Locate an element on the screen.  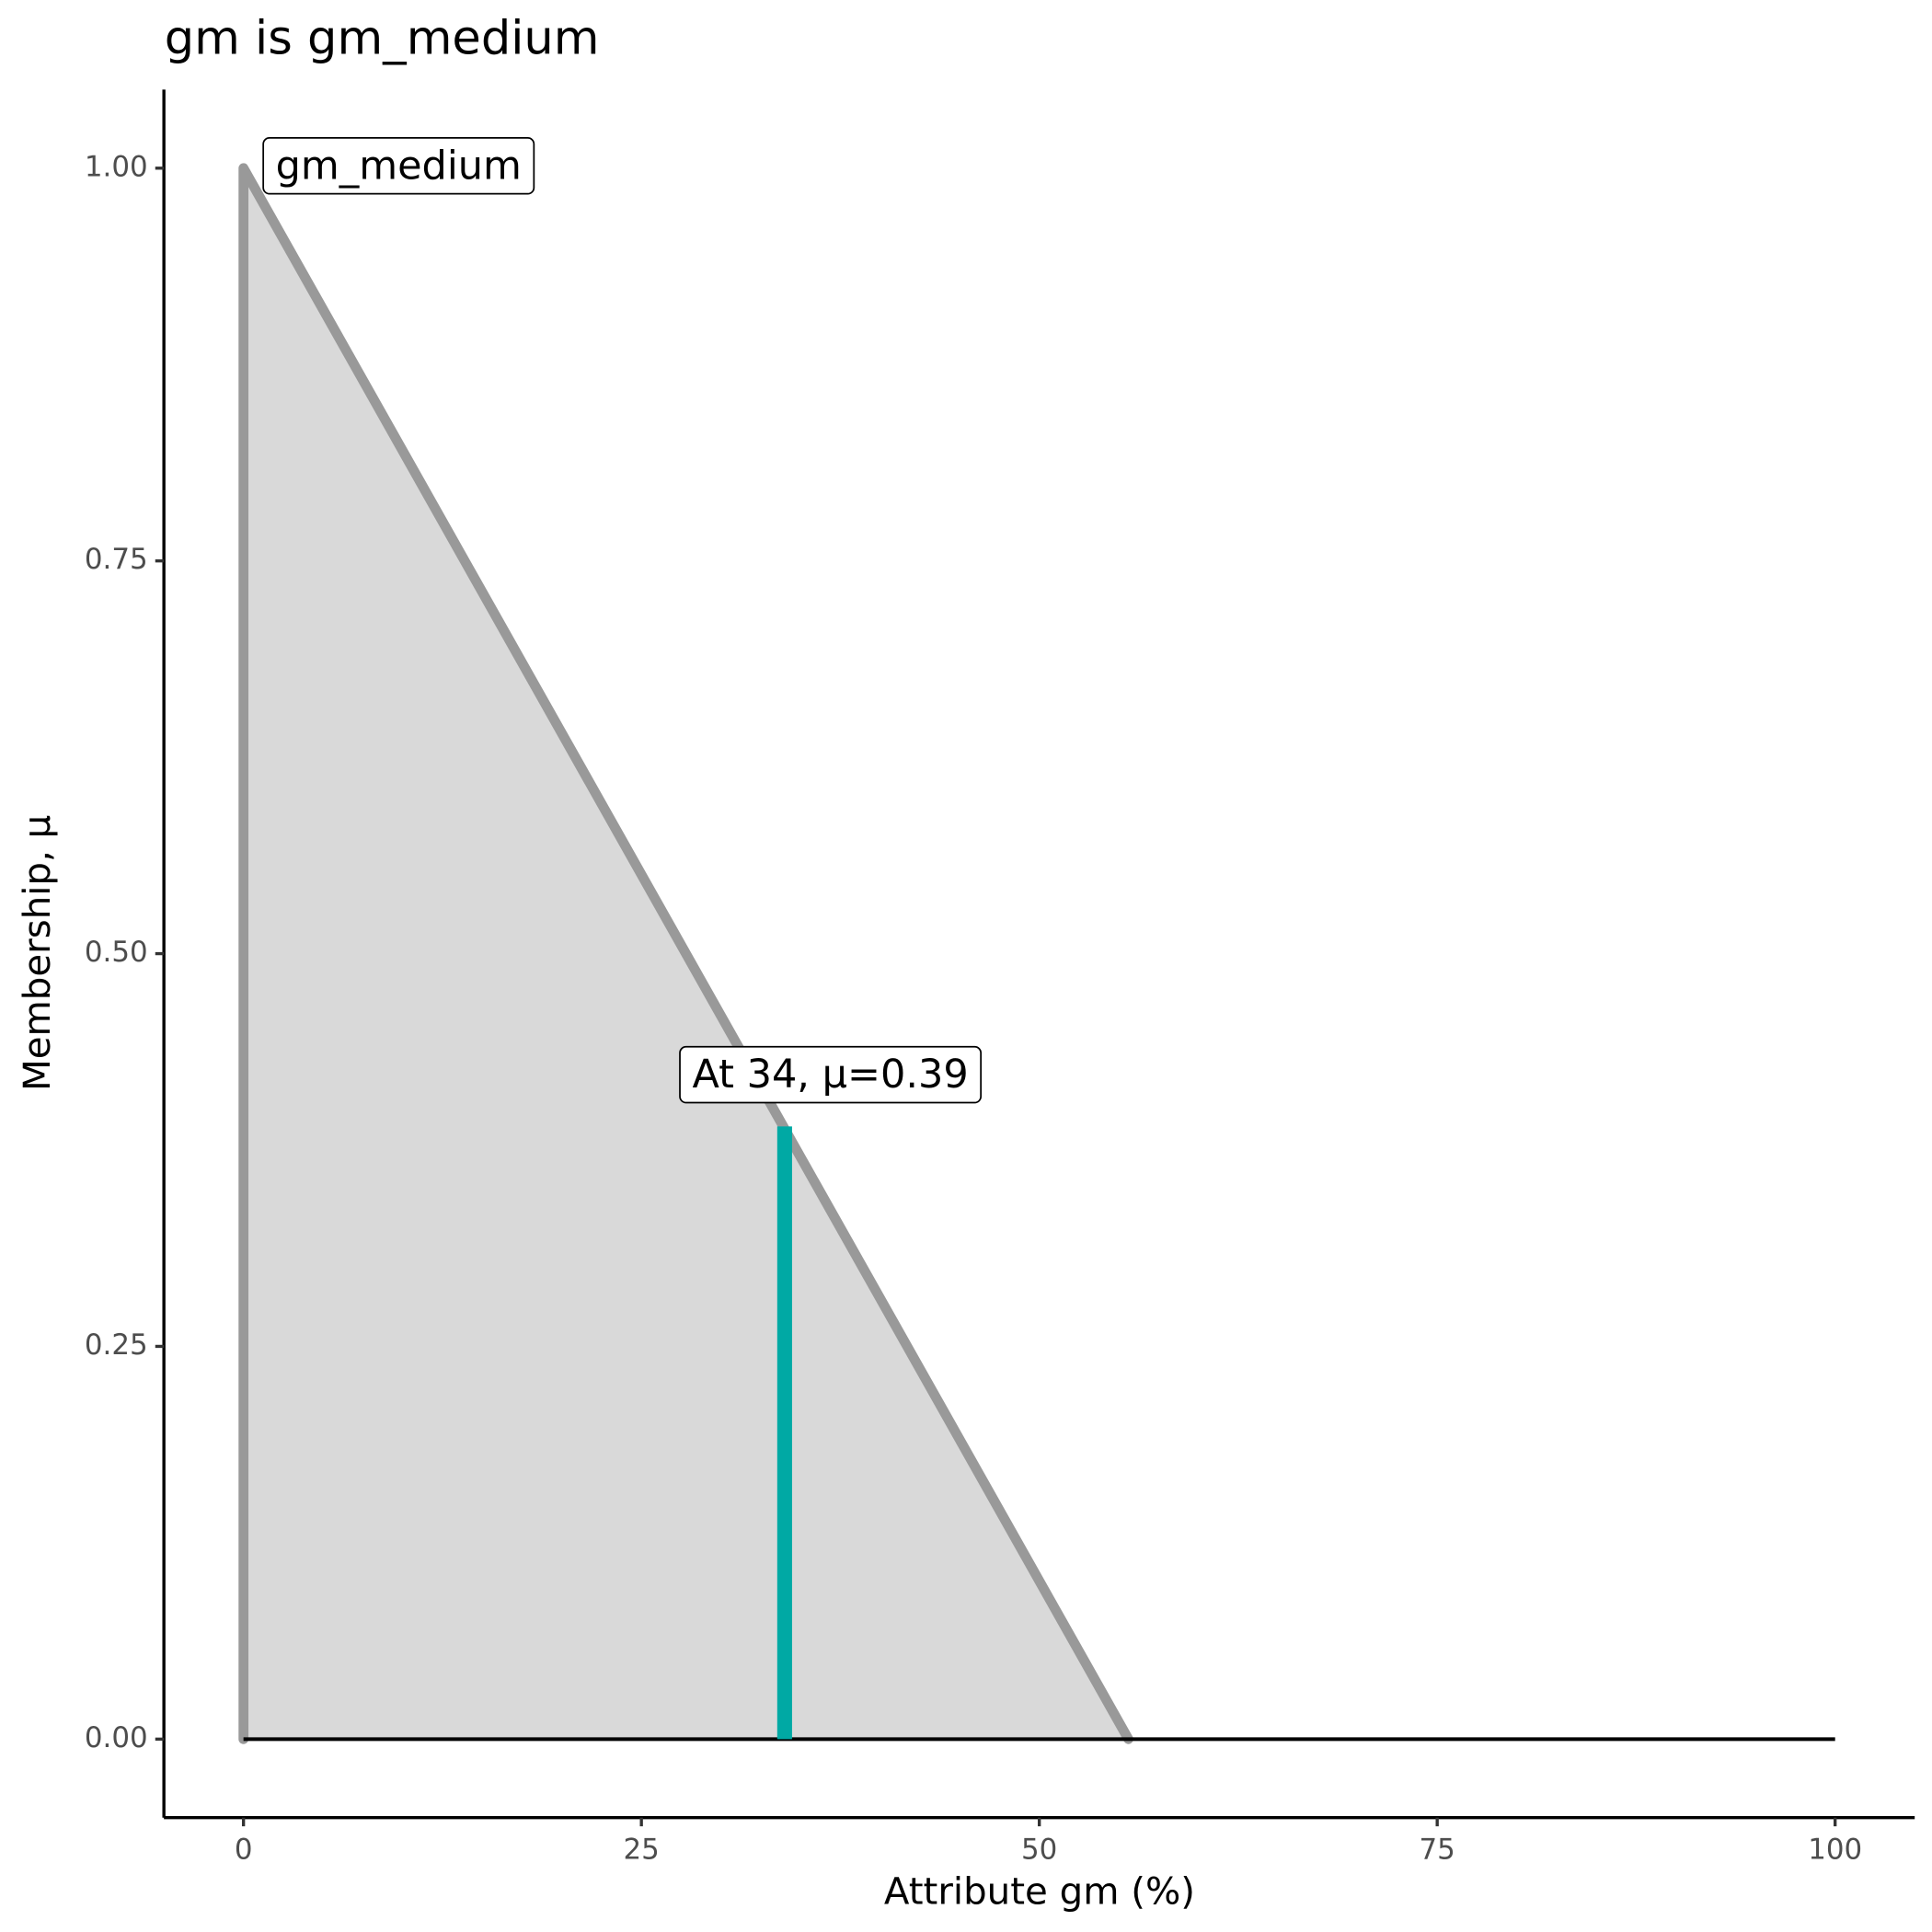
x-tick-label: 0 is located at coordinates (244, 1849).